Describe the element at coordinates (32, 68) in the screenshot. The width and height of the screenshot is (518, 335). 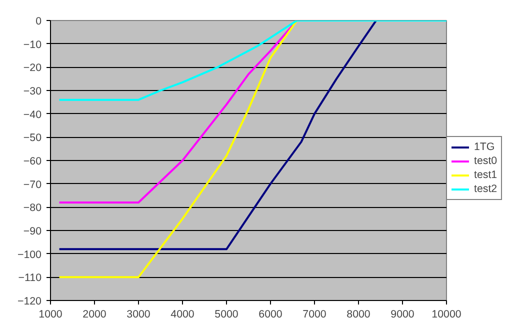
I see `y-tick-label: −20` at that location.